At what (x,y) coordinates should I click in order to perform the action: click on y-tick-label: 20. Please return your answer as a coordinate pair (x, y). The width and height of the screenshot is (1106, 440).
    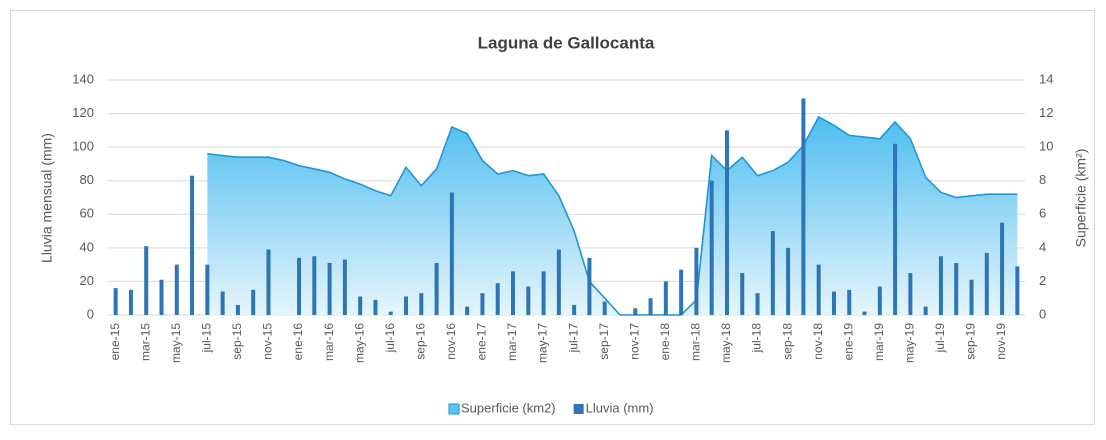
    Looking at the image, I should click on (87, 280).